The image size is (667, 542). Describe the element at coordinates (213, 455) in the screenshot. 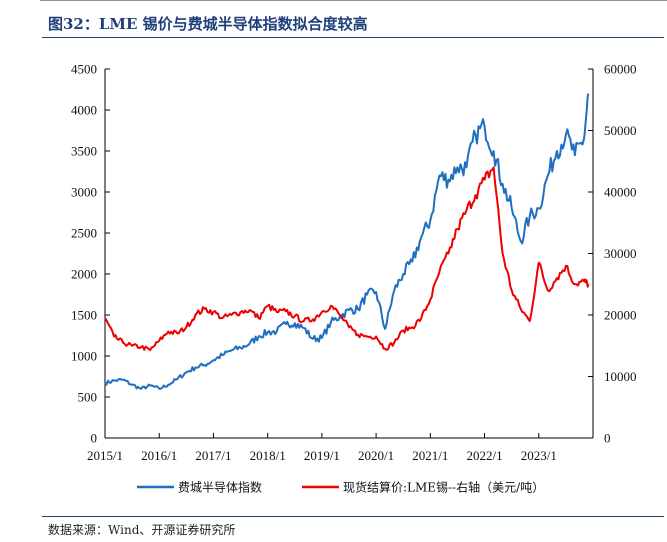

I see `x-tick-label: 2017/1` at that location.